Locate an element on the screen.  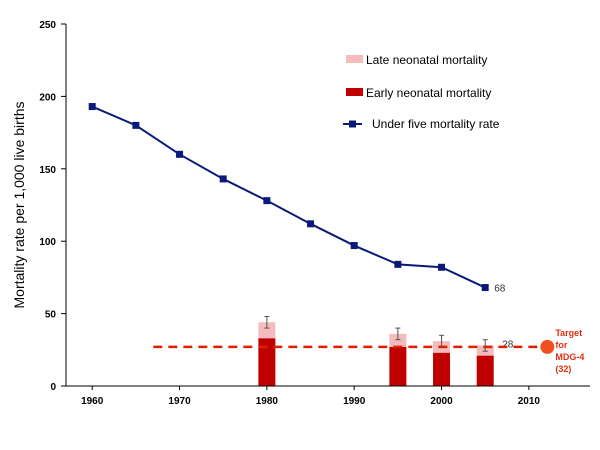
x-tick-1970: 1970 is located at coordinates (179, 401).